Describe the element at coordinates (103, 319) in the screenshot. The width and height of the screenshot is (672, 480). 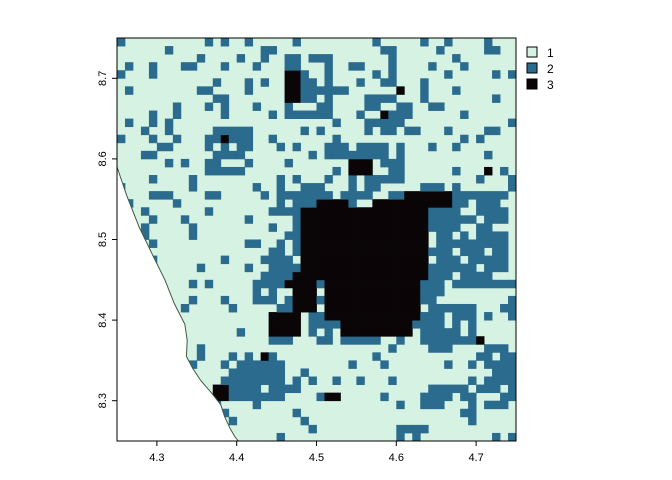
I see `y-tick-label: 8.4` at that location.